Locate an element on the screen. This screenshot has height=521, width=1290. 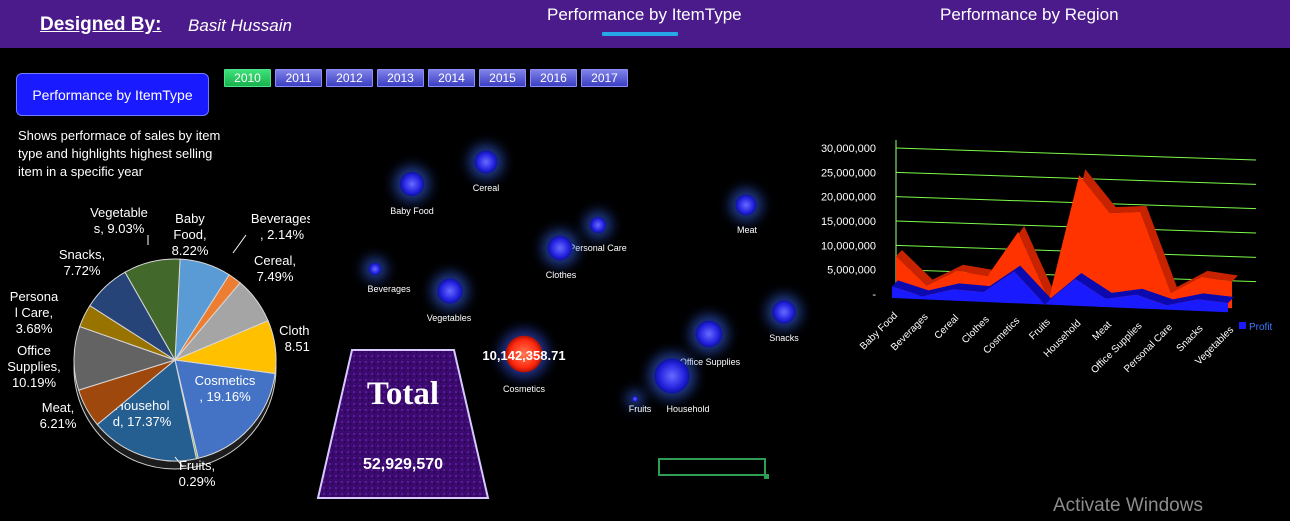
section-title-card: Performance by ItemType is located at coordinates (112, 94).